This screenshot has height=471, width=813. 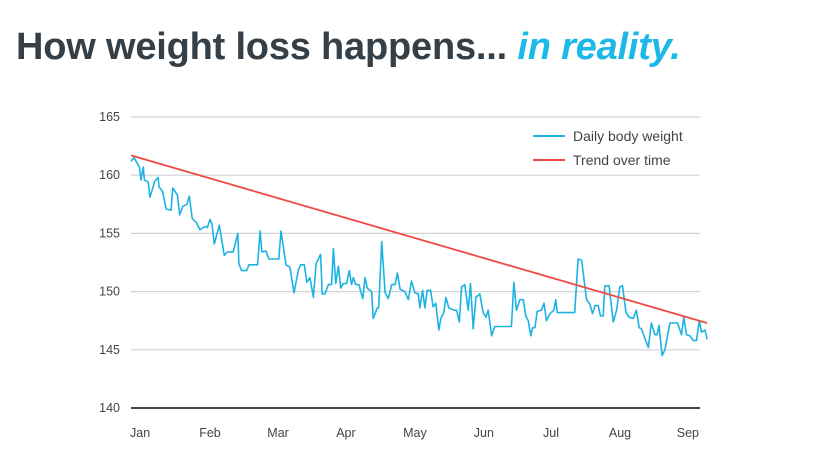 What do you see at coordinates (109, 292) in the screenshot?
I see `y-tick-label: 150` at bounding box center [109, 292].